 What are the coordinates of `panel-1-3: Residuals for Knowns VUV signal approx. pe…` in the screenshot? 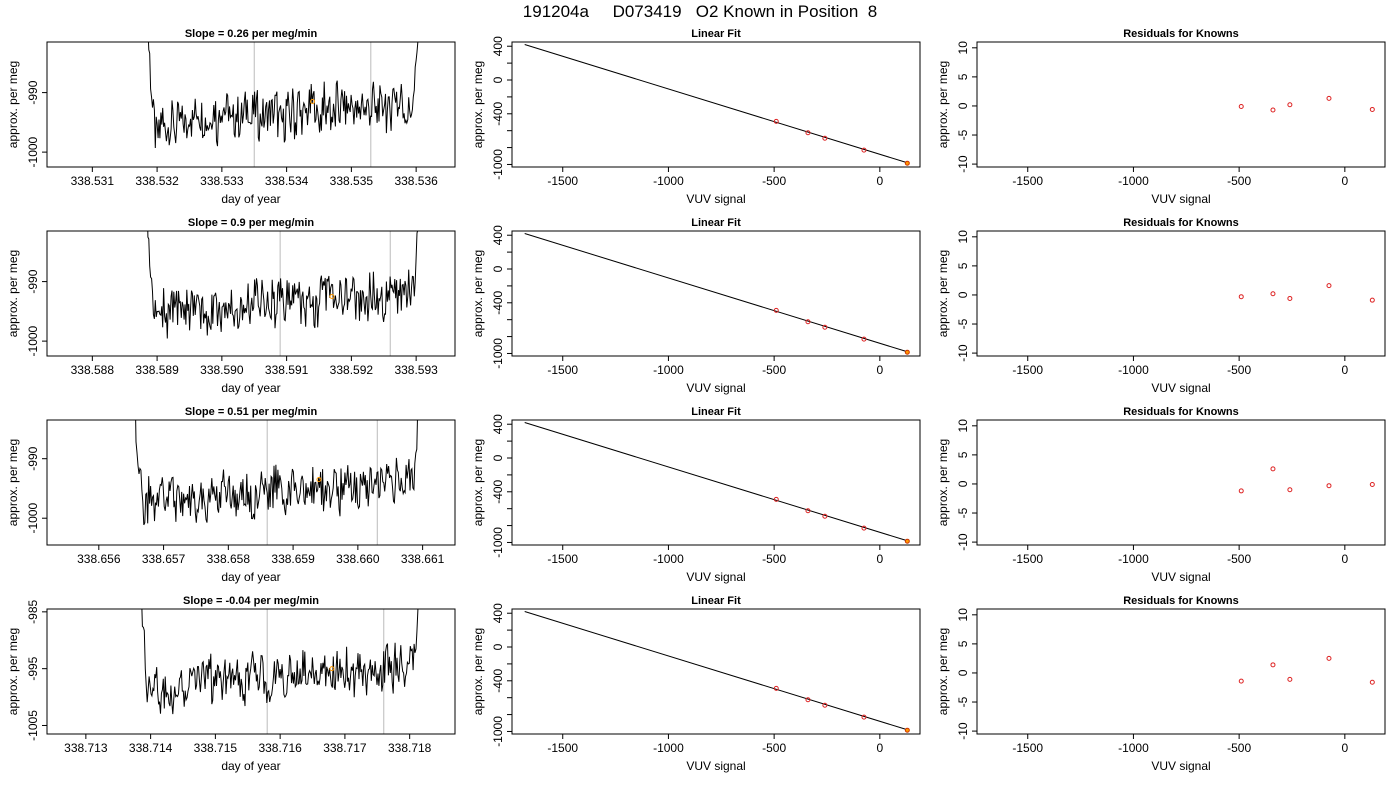 It's located at (1161, 117).